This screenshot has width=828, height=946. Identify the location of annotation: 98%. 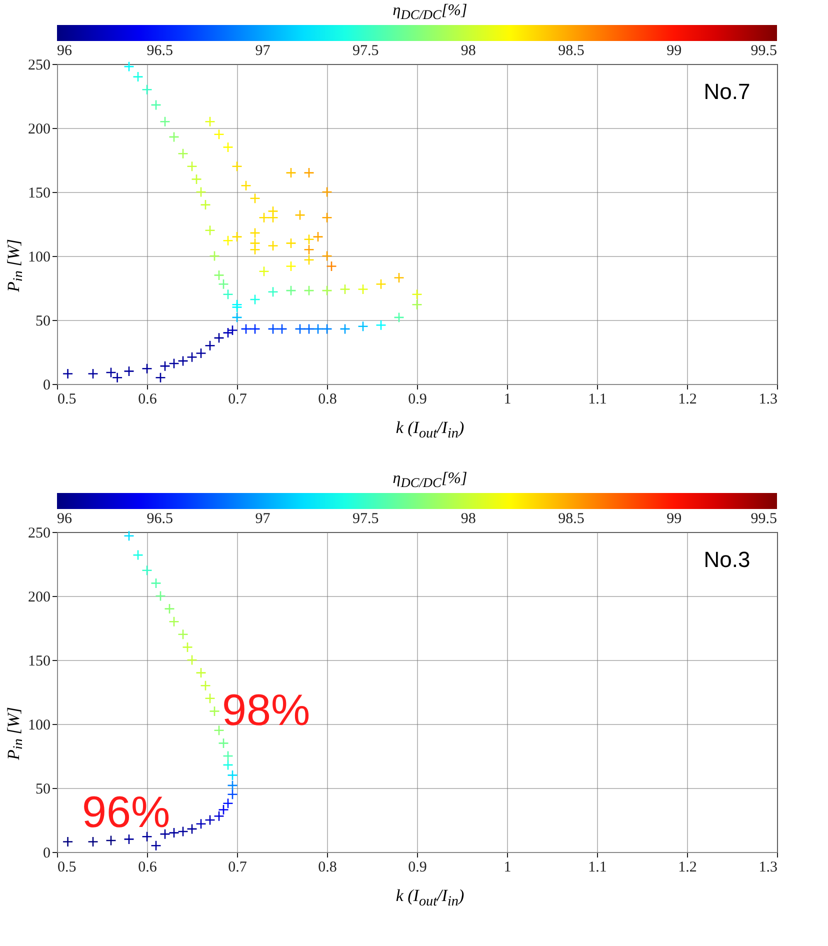
(266, 710).